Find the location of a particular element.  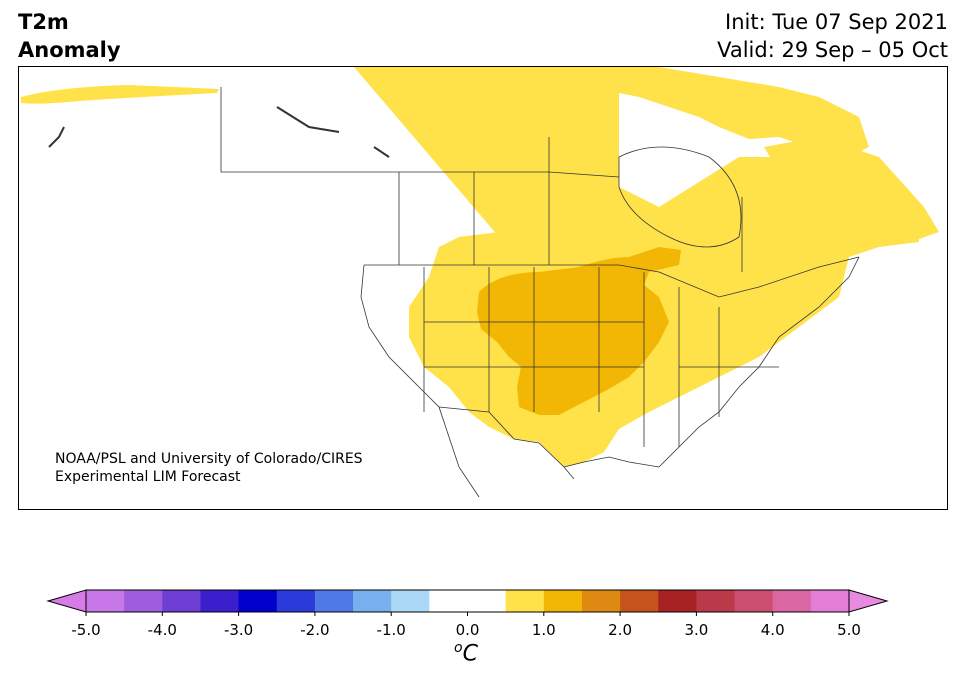

map-title: T2m Anomaly is located at coordinates (69, 36).